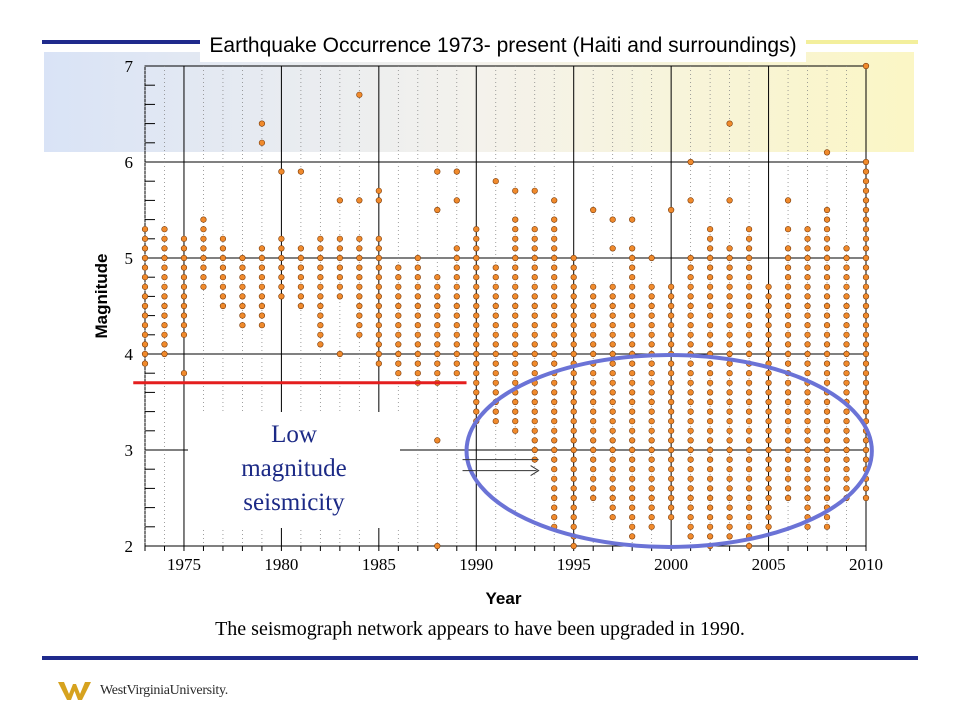  Describe the element at coordinates (769, 564) in the screenshot. I see `x-tick-label: 2005` at that location.